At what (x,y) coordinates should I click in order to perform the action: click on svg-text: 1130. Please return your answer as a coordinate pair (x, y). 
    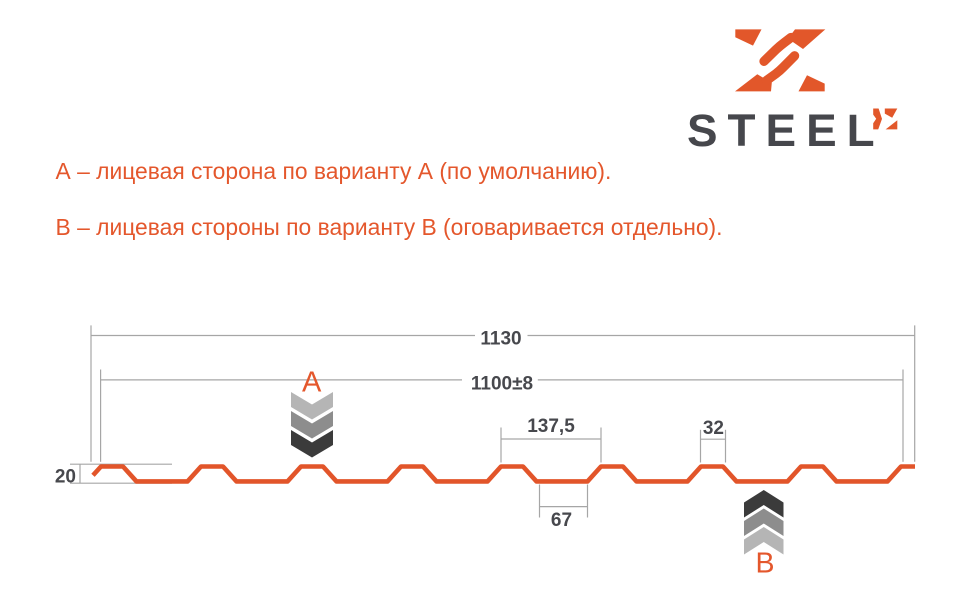
    Looking at the image, I should click on (500, 339).